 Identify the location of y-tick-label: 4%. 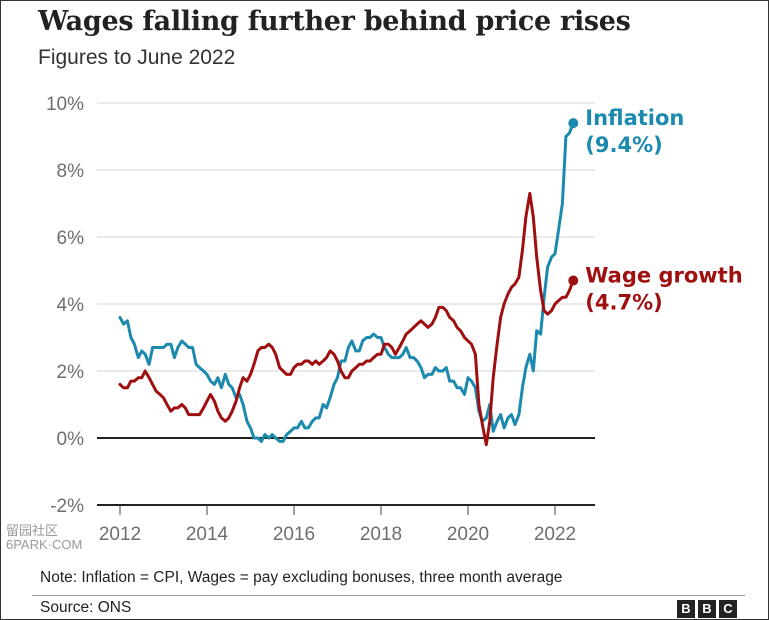
(71, 305).